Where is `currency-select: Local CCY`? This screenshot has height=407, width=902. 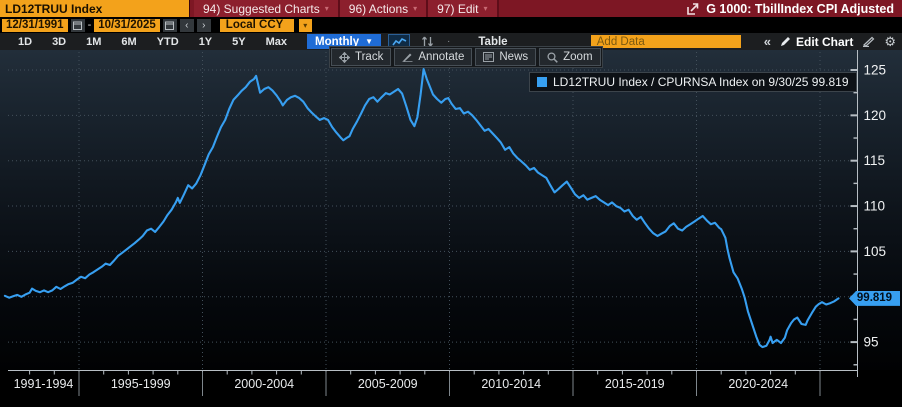 currency-select: Local CCY is located at coordinates (256, 25).